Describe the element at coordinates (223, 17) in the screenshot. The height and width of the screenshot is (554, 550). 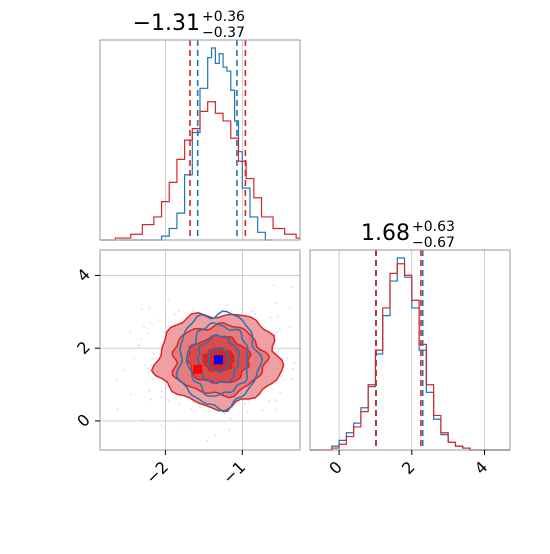
I see `title-plus: +0.36` at that location.